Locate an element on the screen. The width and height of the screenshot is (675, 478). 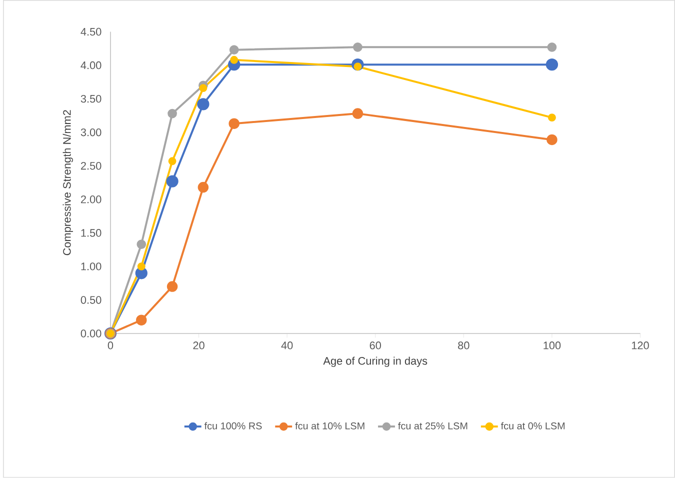
y-tick-label: 0.50 is located at coordinates (91, 300).